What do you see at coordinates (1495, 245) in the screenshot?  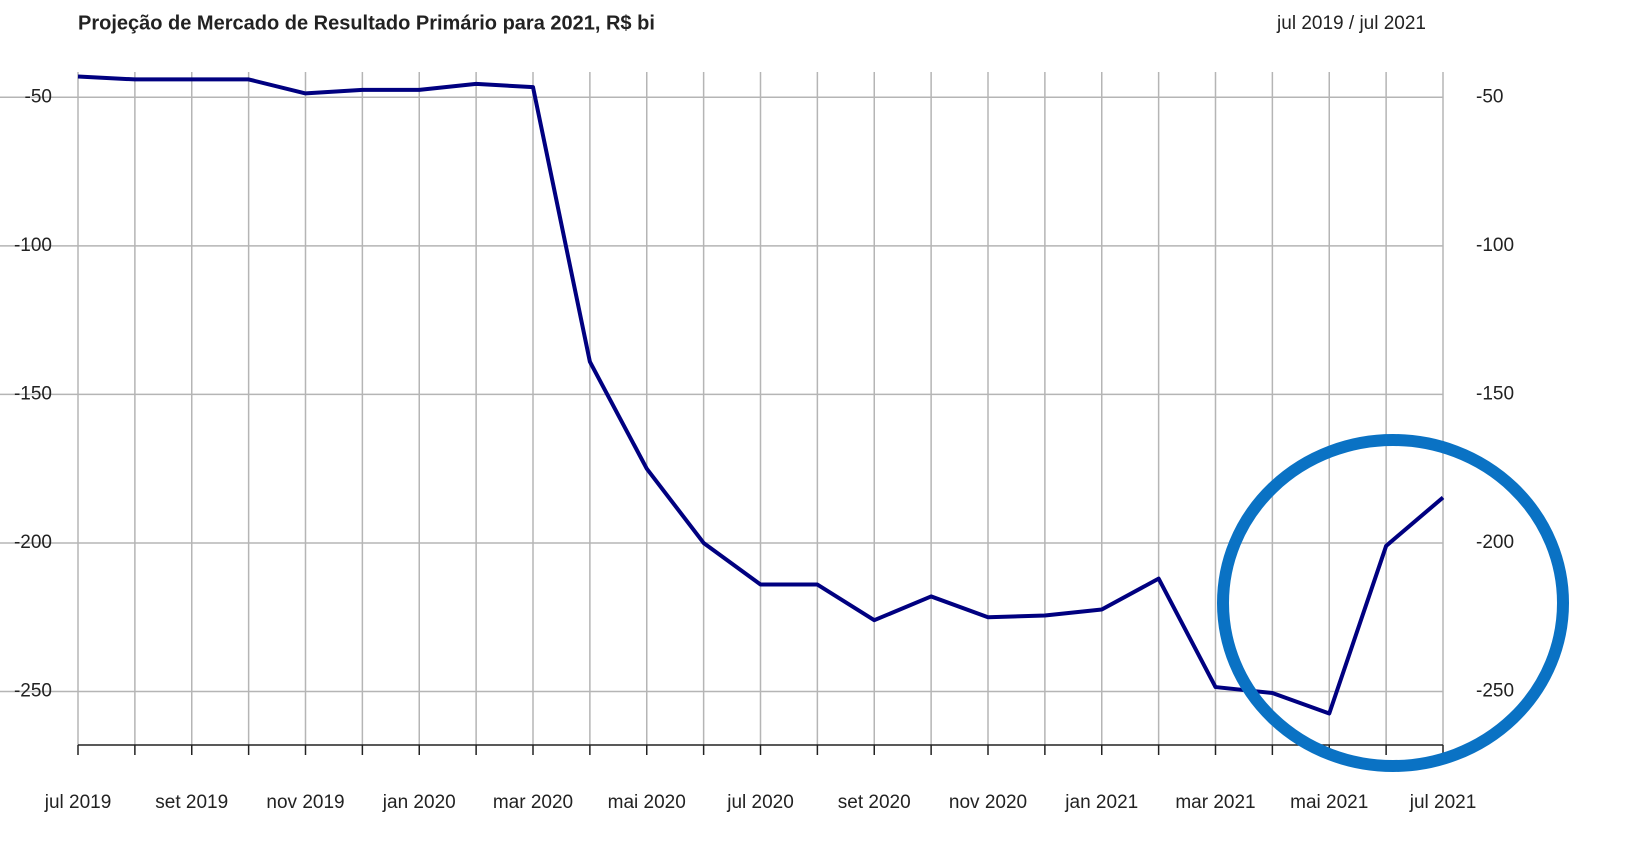 I see `y-tick-label-right: -100` at bounding box center [1495, 245].